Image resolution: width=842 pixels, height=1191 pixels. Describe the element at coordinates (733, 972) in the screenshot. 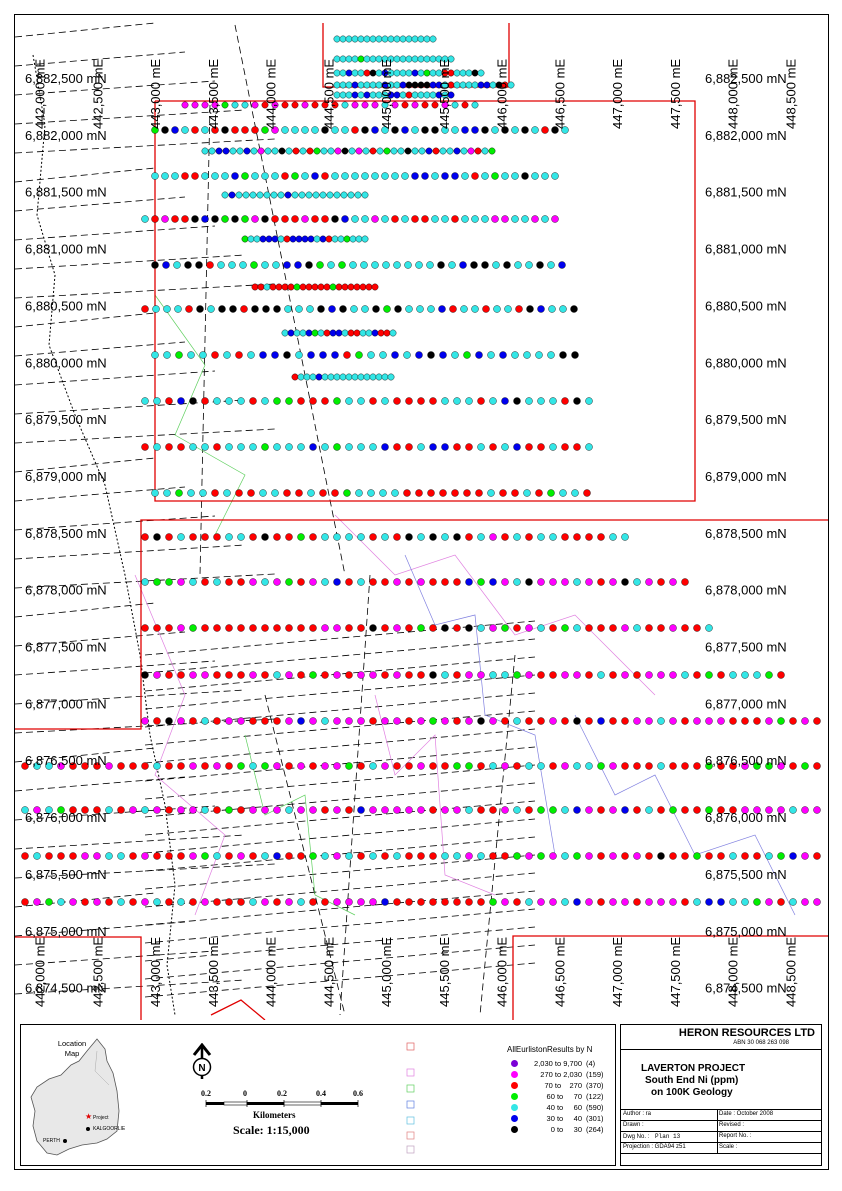

I see `easting-label: 448,000 mE` at that location.